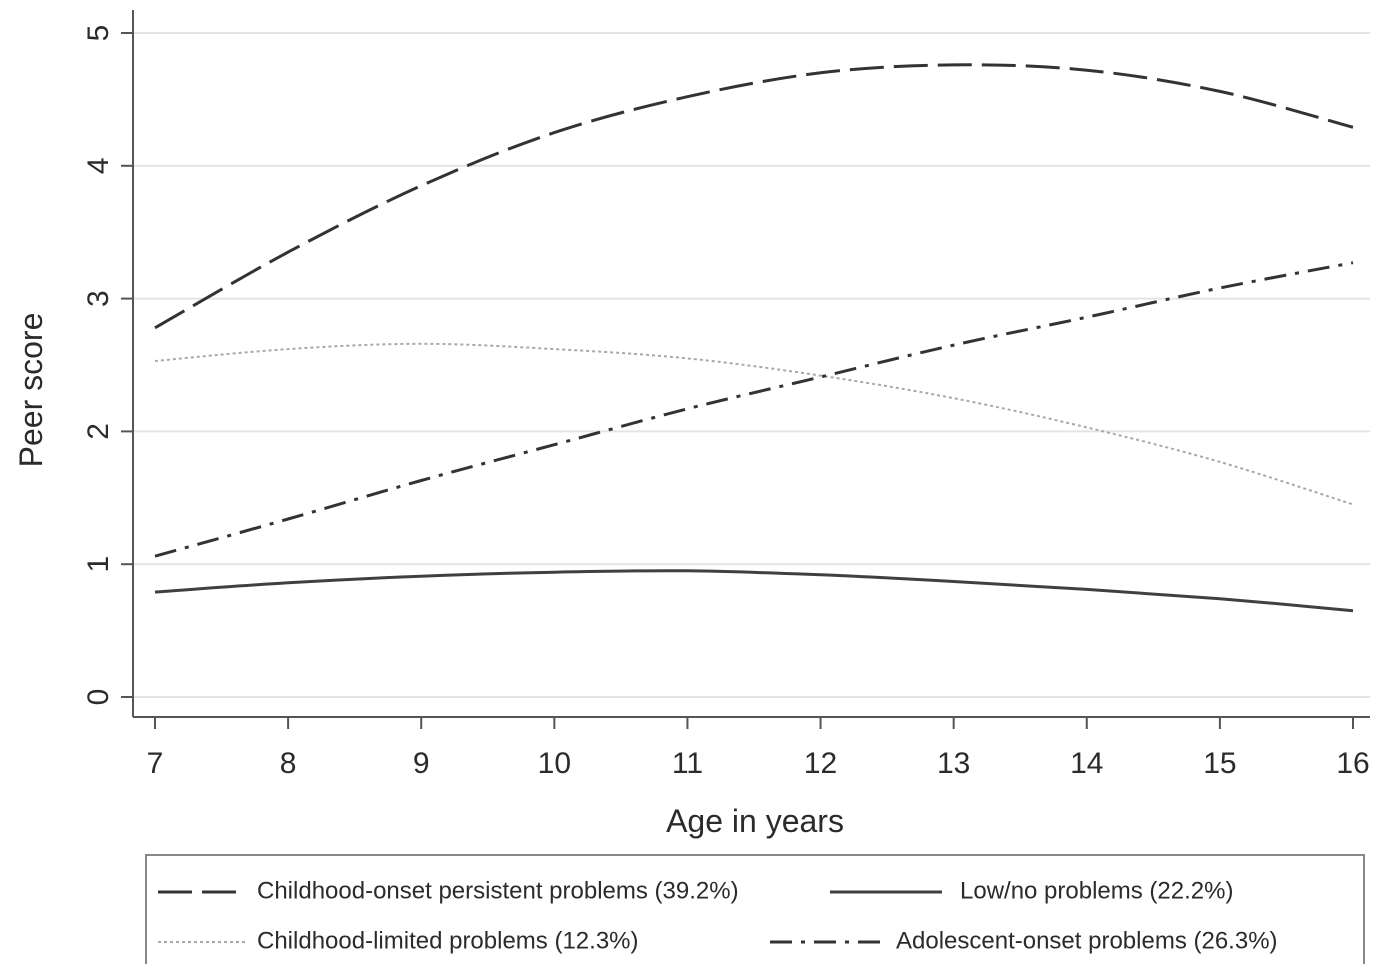 This screenshot has height=969, width=1379. I want to click on x-tick-label: 14, so click(1086, 763).